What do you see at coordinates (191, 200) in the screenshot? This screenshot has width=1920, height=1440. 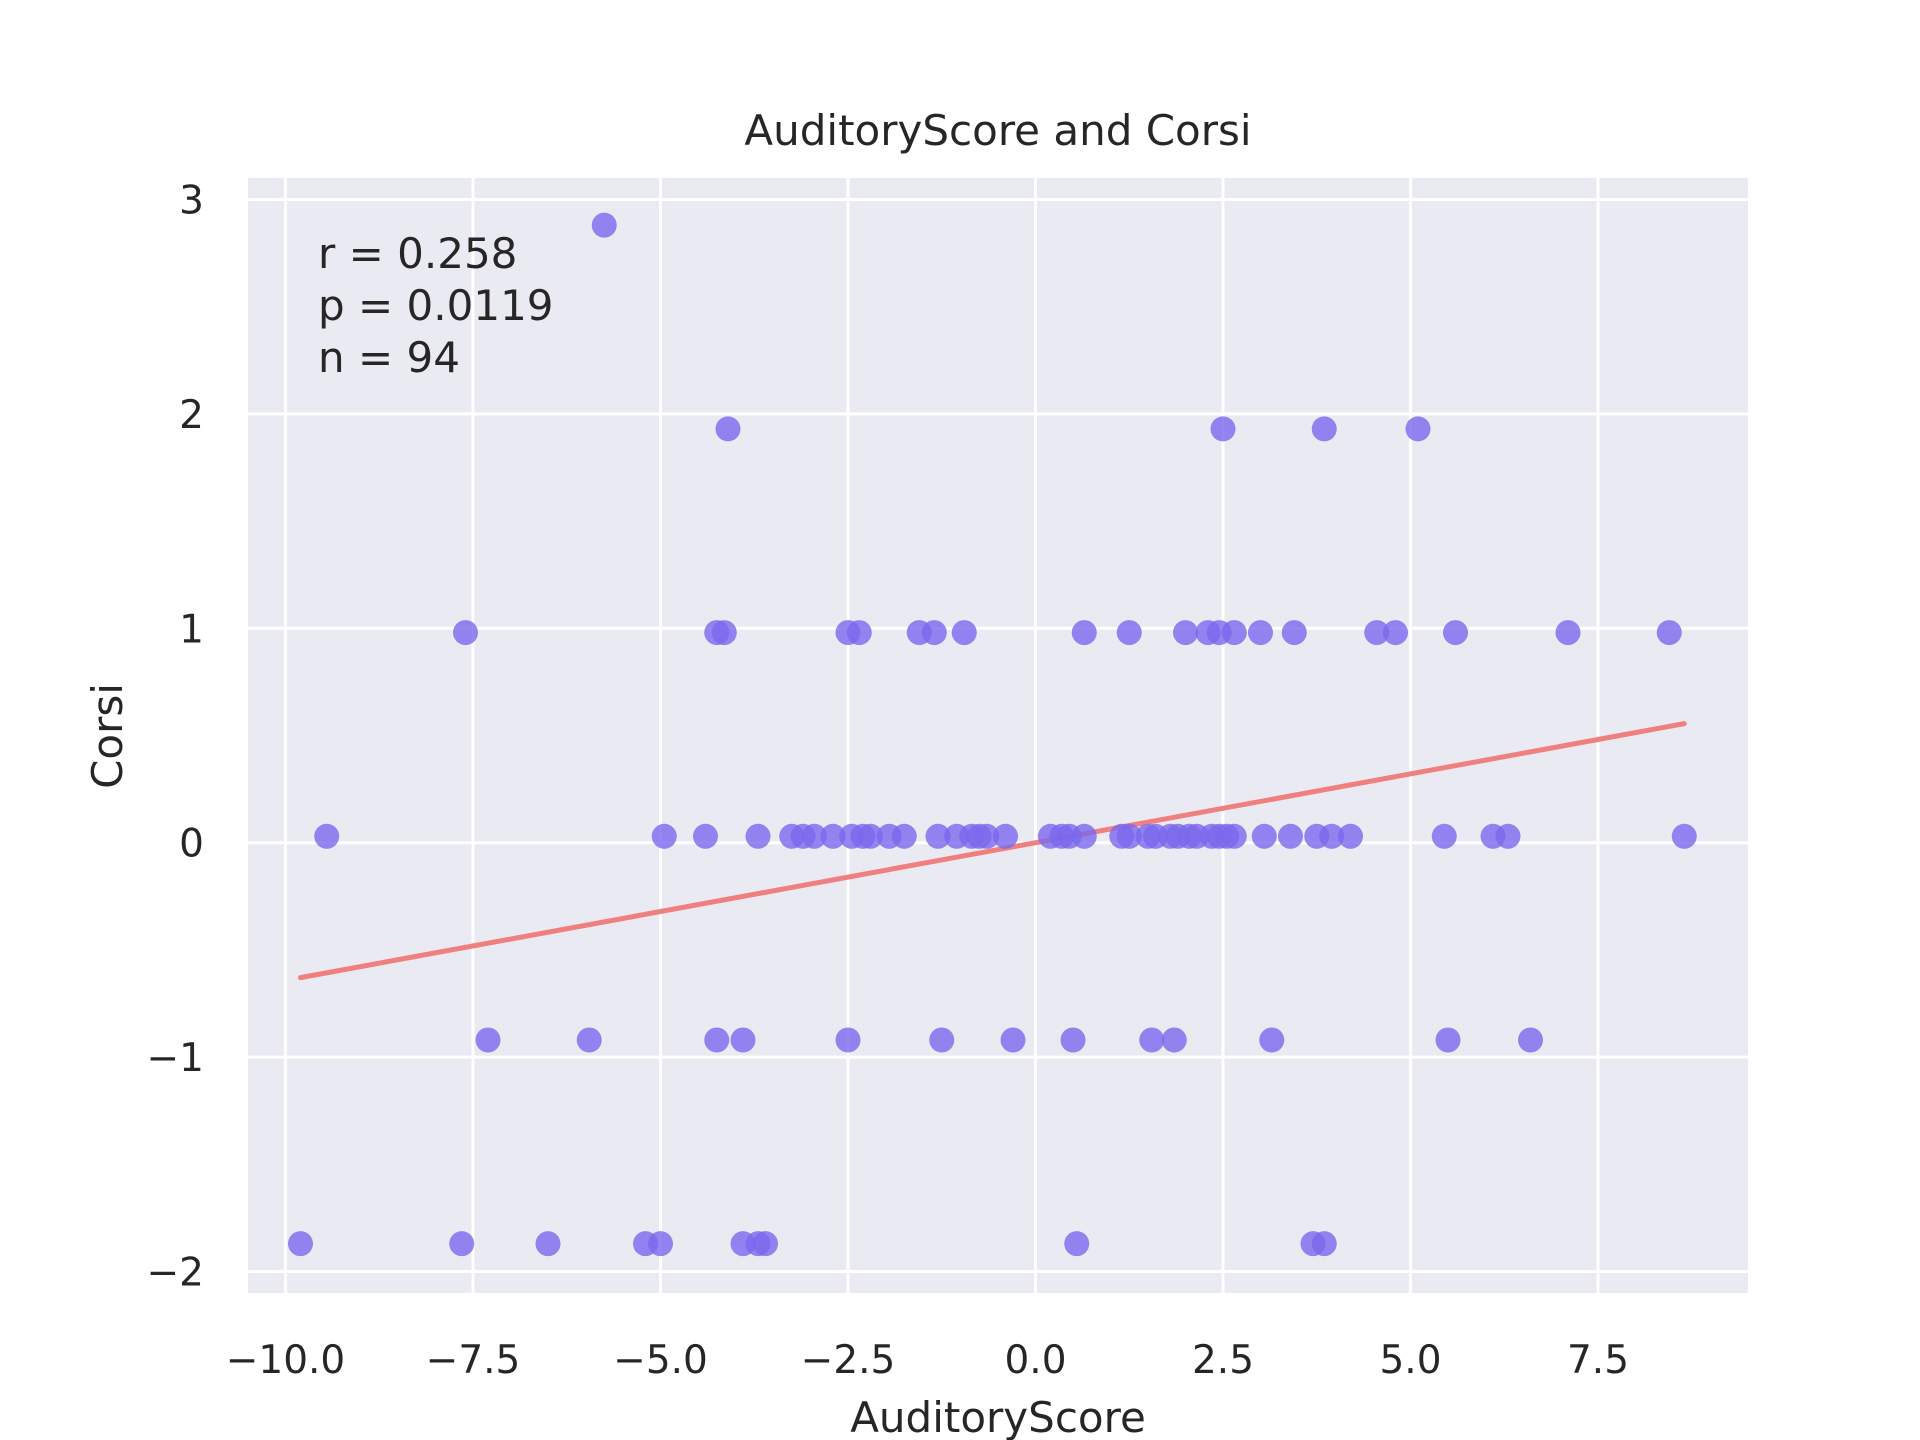 I see `y-tick-label: 3` at bounding box center [191, 200].